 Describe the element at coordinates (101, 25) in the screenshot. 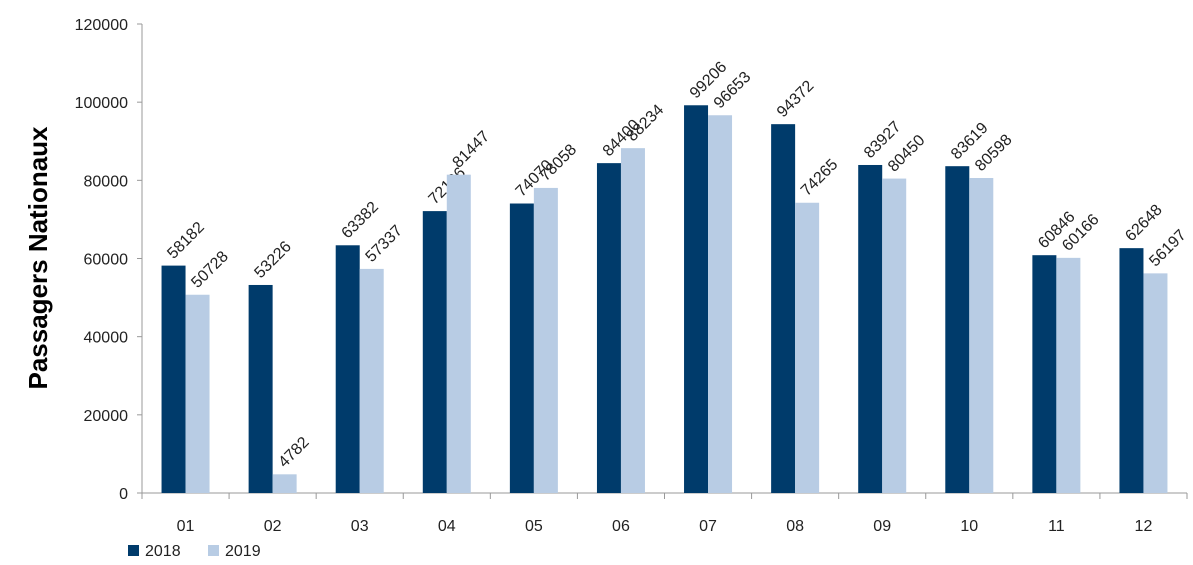

I see `y-tick-label: 120000` at that location.